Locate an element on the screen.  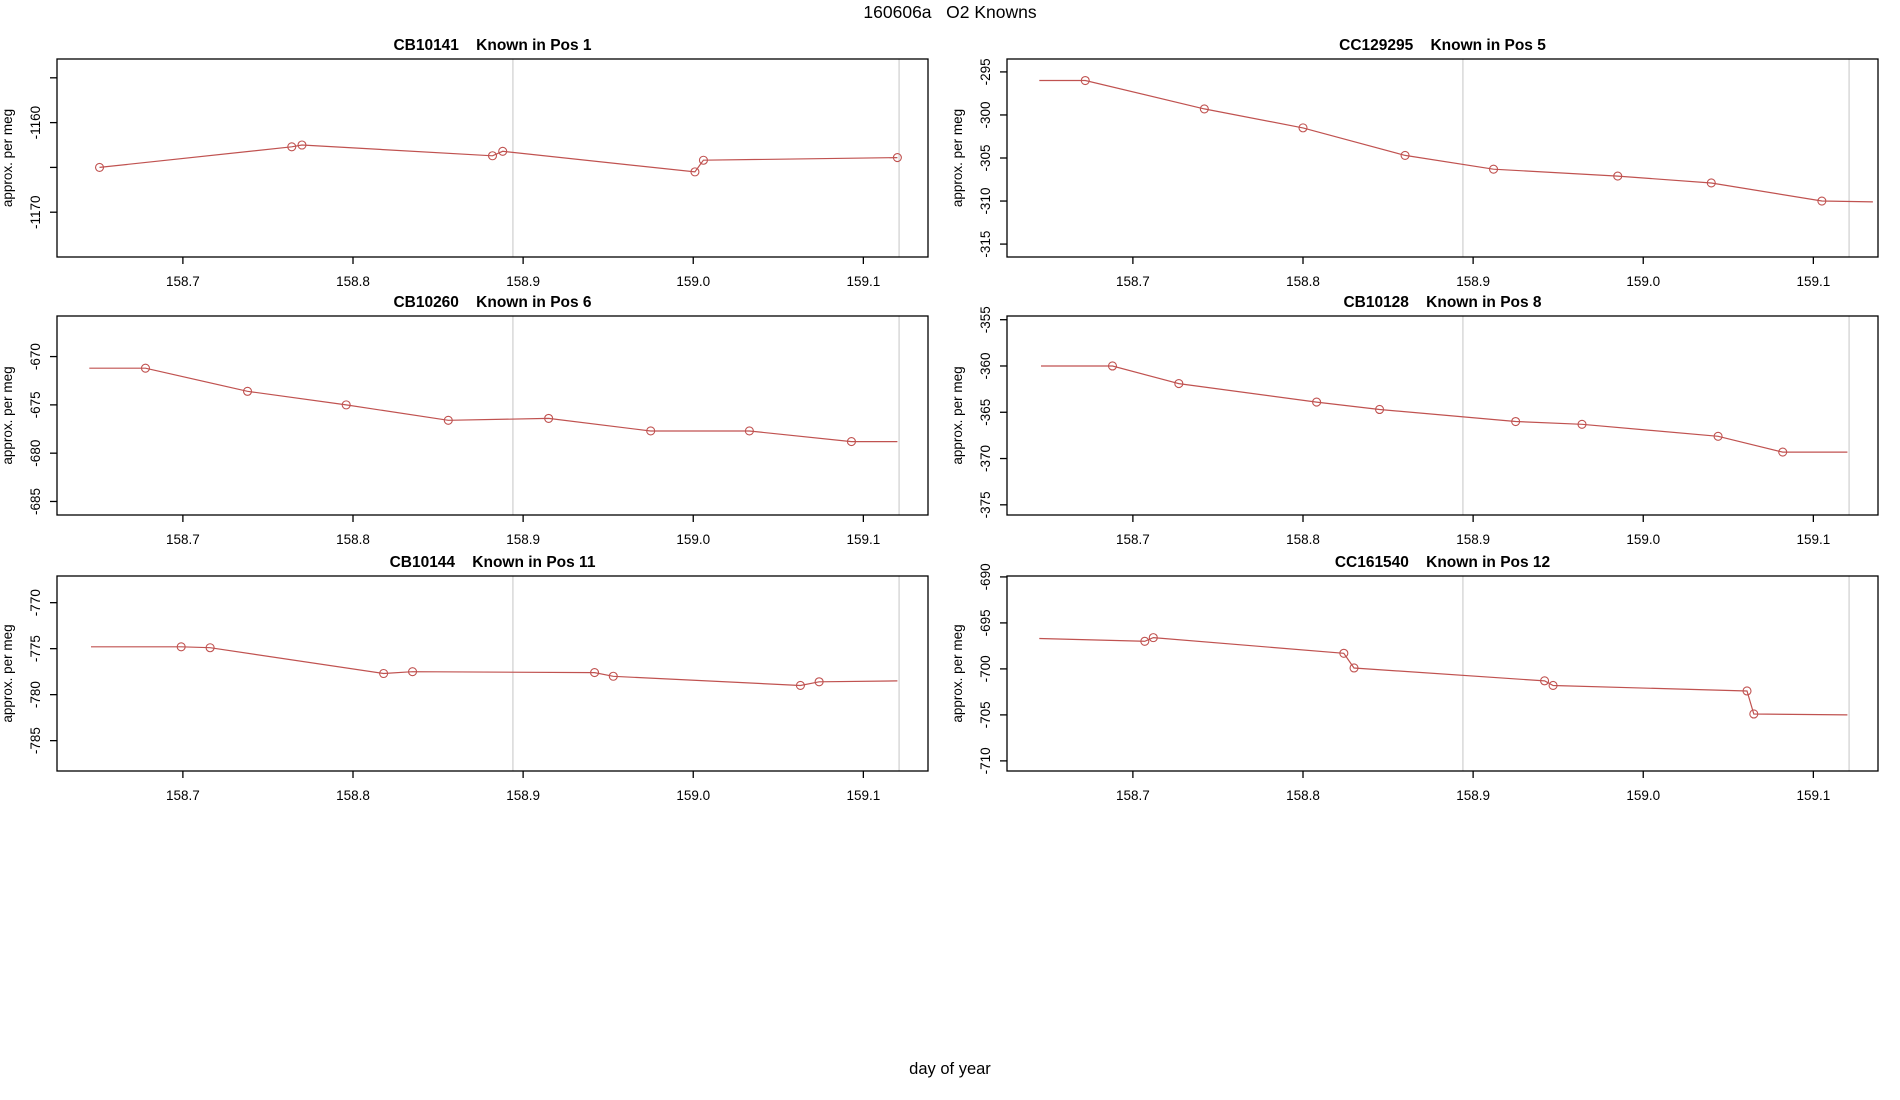
y-tick-label: -700 is located at coordinates (985, 668).